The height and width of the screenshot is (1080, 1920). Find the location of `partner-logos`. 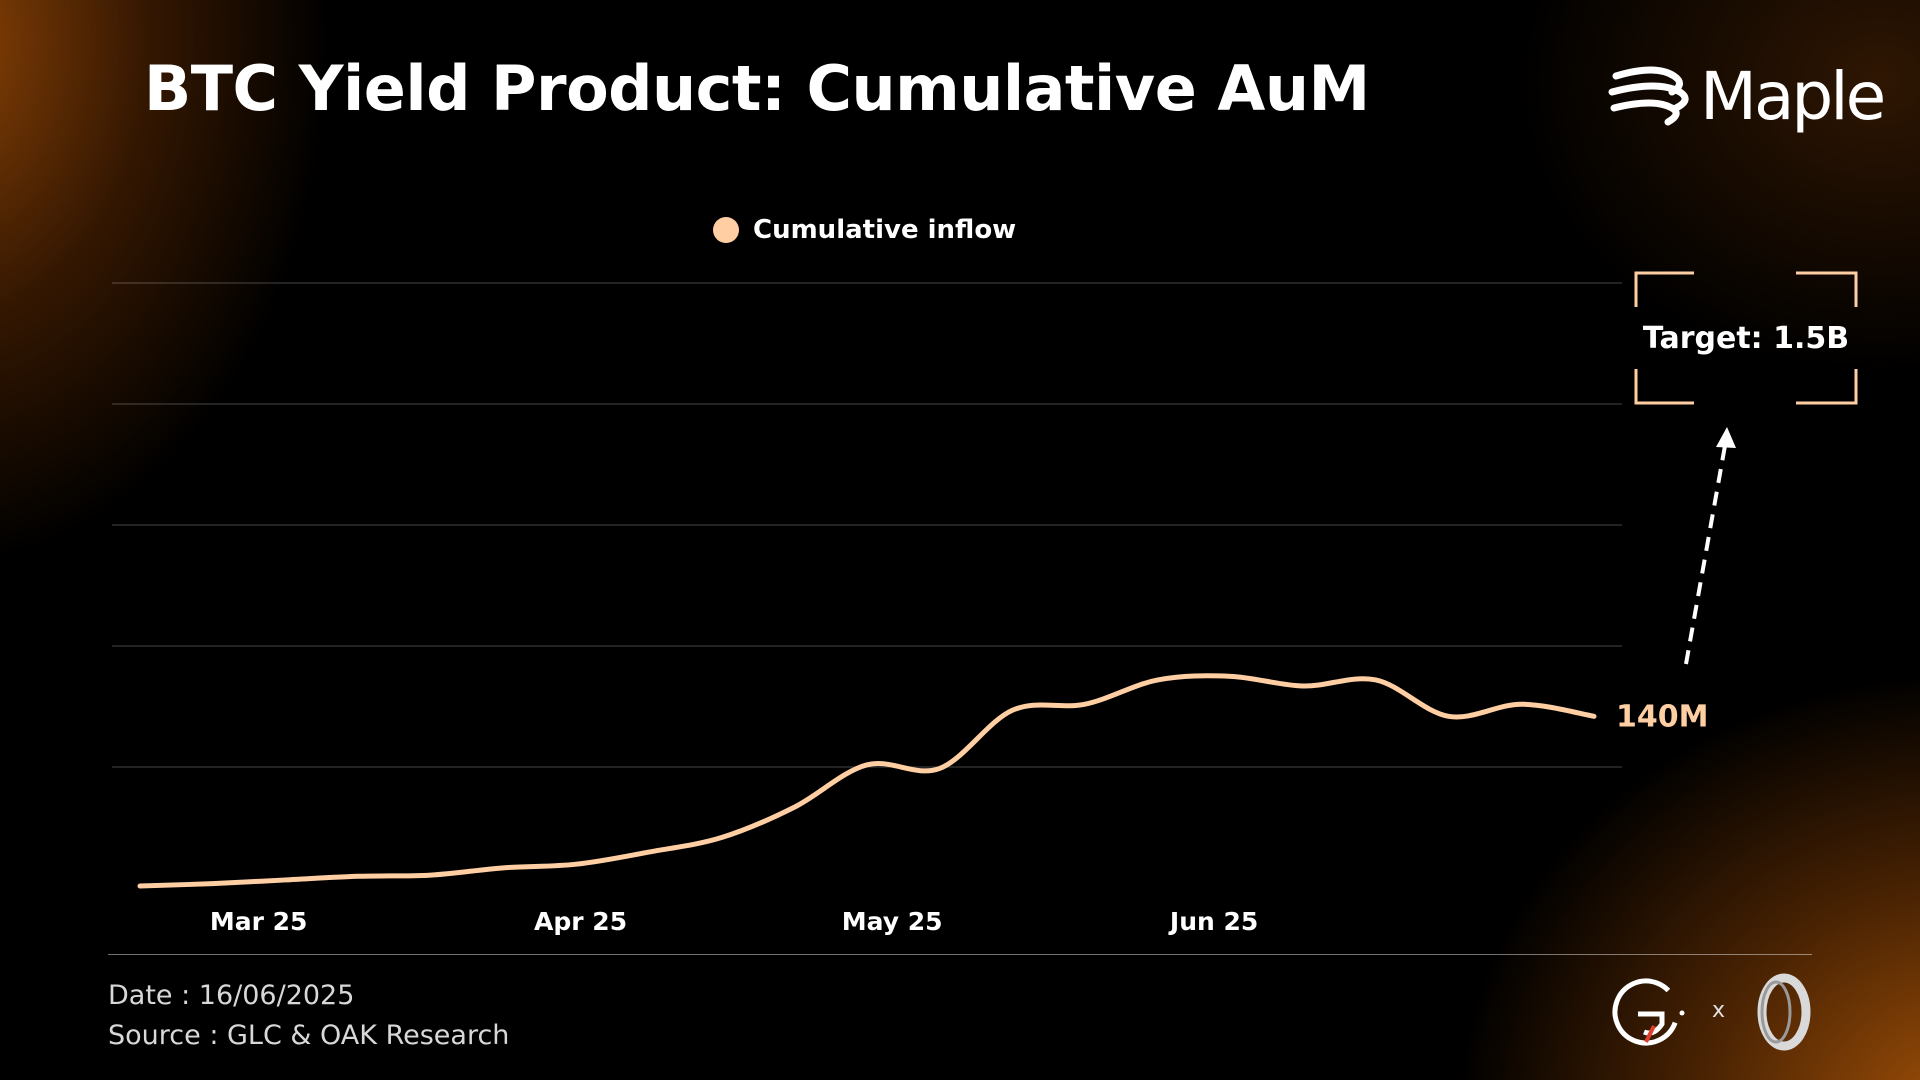

partner-logos is located at coordinates (1712, 1012).